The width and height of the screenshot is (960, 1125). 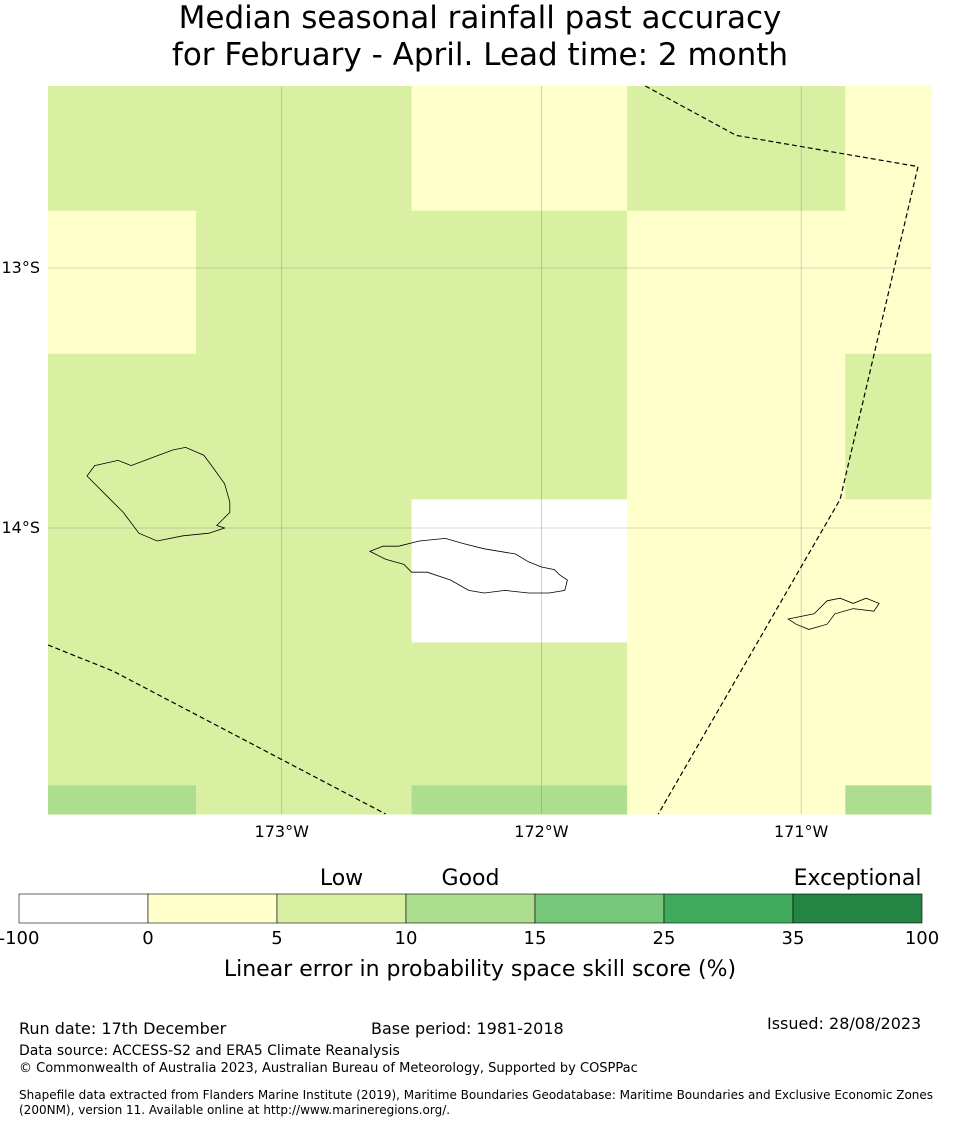 I want to click on issued-date: Issued: 28/08/2023, so click(x=844, y=1023).